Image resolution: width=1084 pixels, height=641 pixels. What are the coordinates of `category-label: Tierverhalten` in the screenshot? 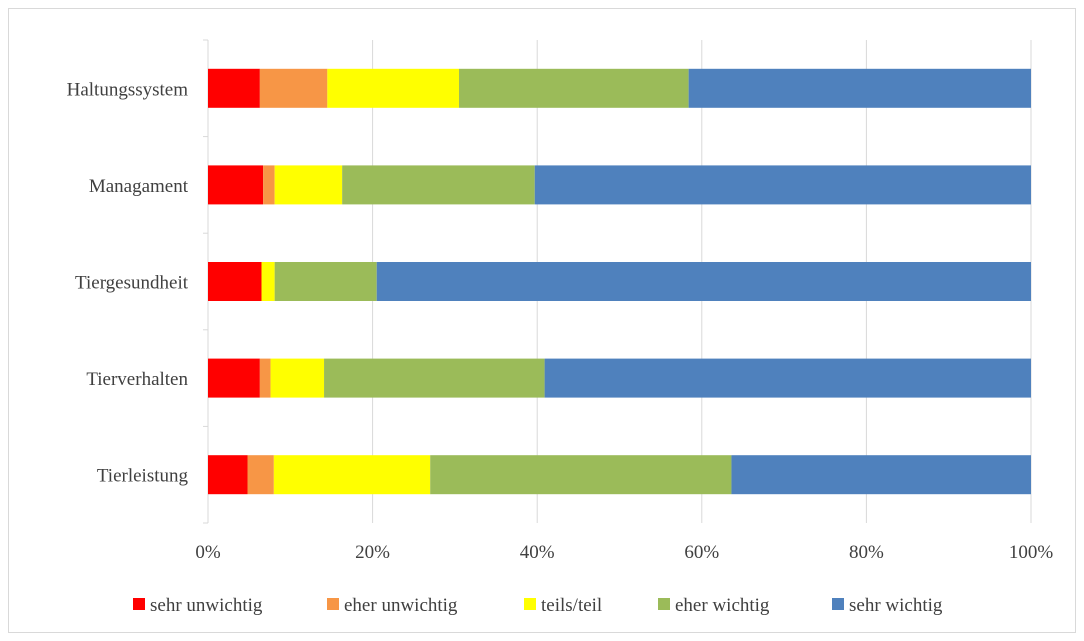 It's located at (137, 379).